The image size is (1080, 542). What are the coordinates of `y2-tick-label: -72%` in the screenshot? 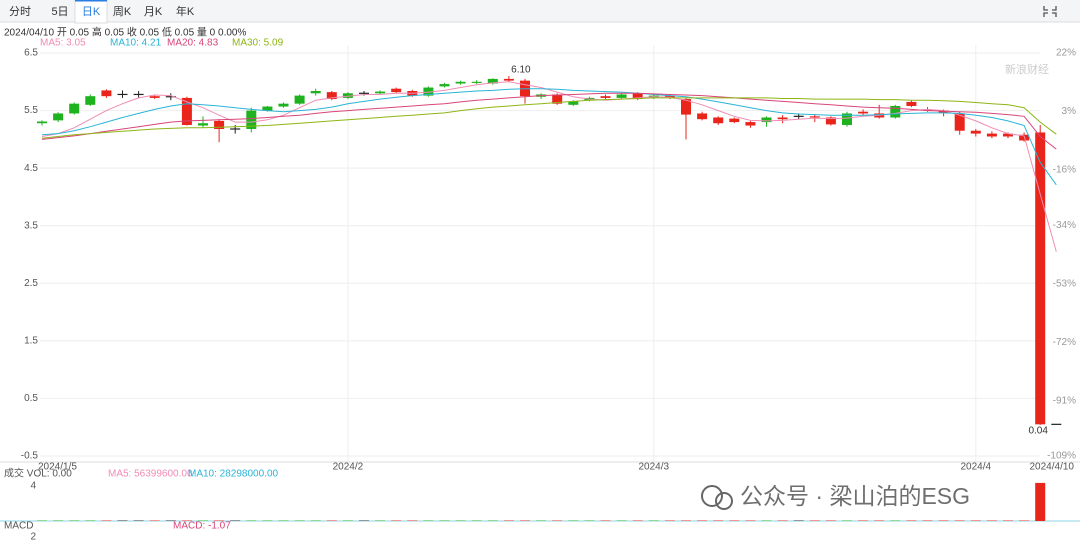 It's located at (1064, 342).